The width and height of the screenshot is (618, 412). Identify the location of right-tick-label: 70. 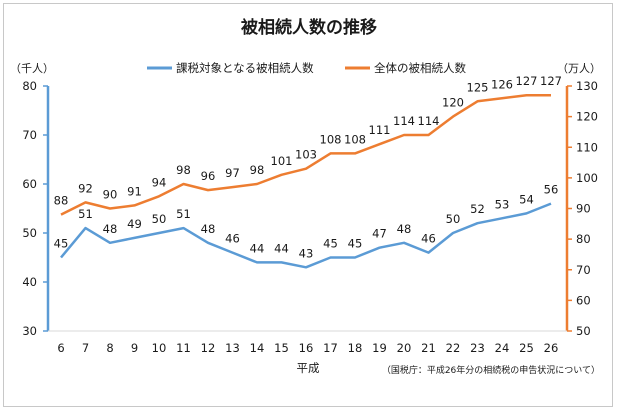
(583, 270).